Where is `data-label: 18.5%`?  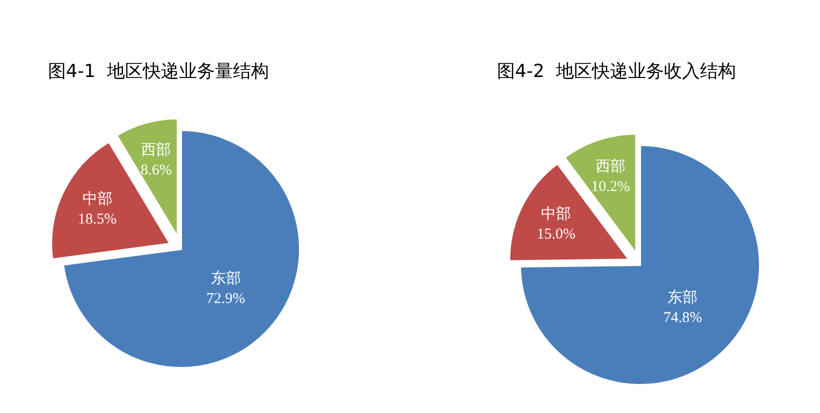
data-label: 18.5% is located at coordinates (97, 220).